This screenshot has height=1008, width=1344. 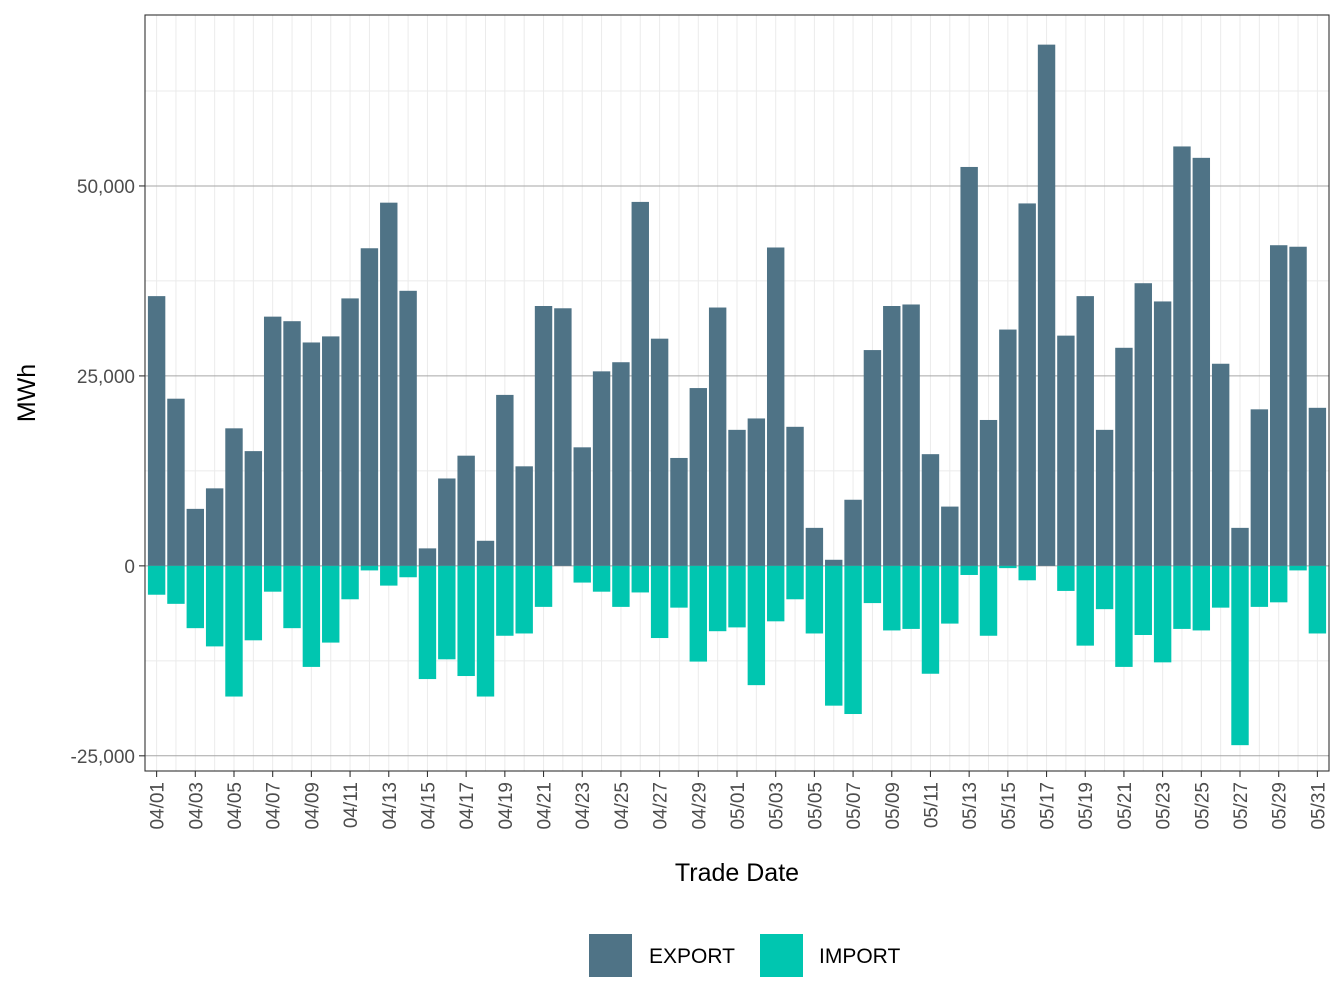 What do you see at coordinates (1009, 806) in the screenshot?
I see `x-tick-label: 05/15` at bounding box center [1009, 806].